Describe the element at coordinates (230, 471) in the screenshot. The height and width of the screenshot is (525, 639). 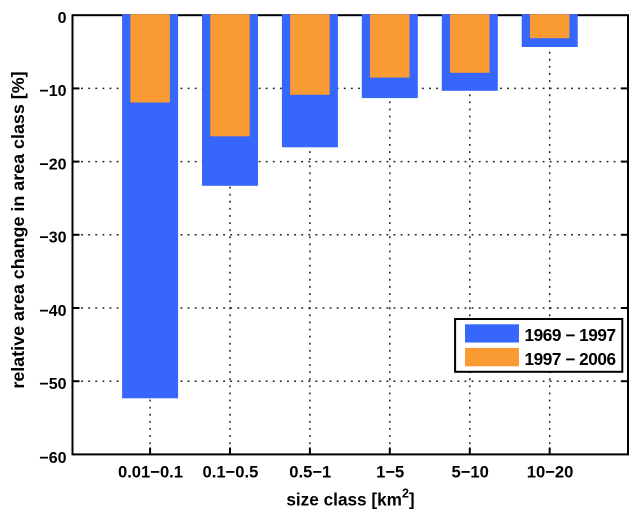
I see `svg-text: 0.1−0.5` at that location.